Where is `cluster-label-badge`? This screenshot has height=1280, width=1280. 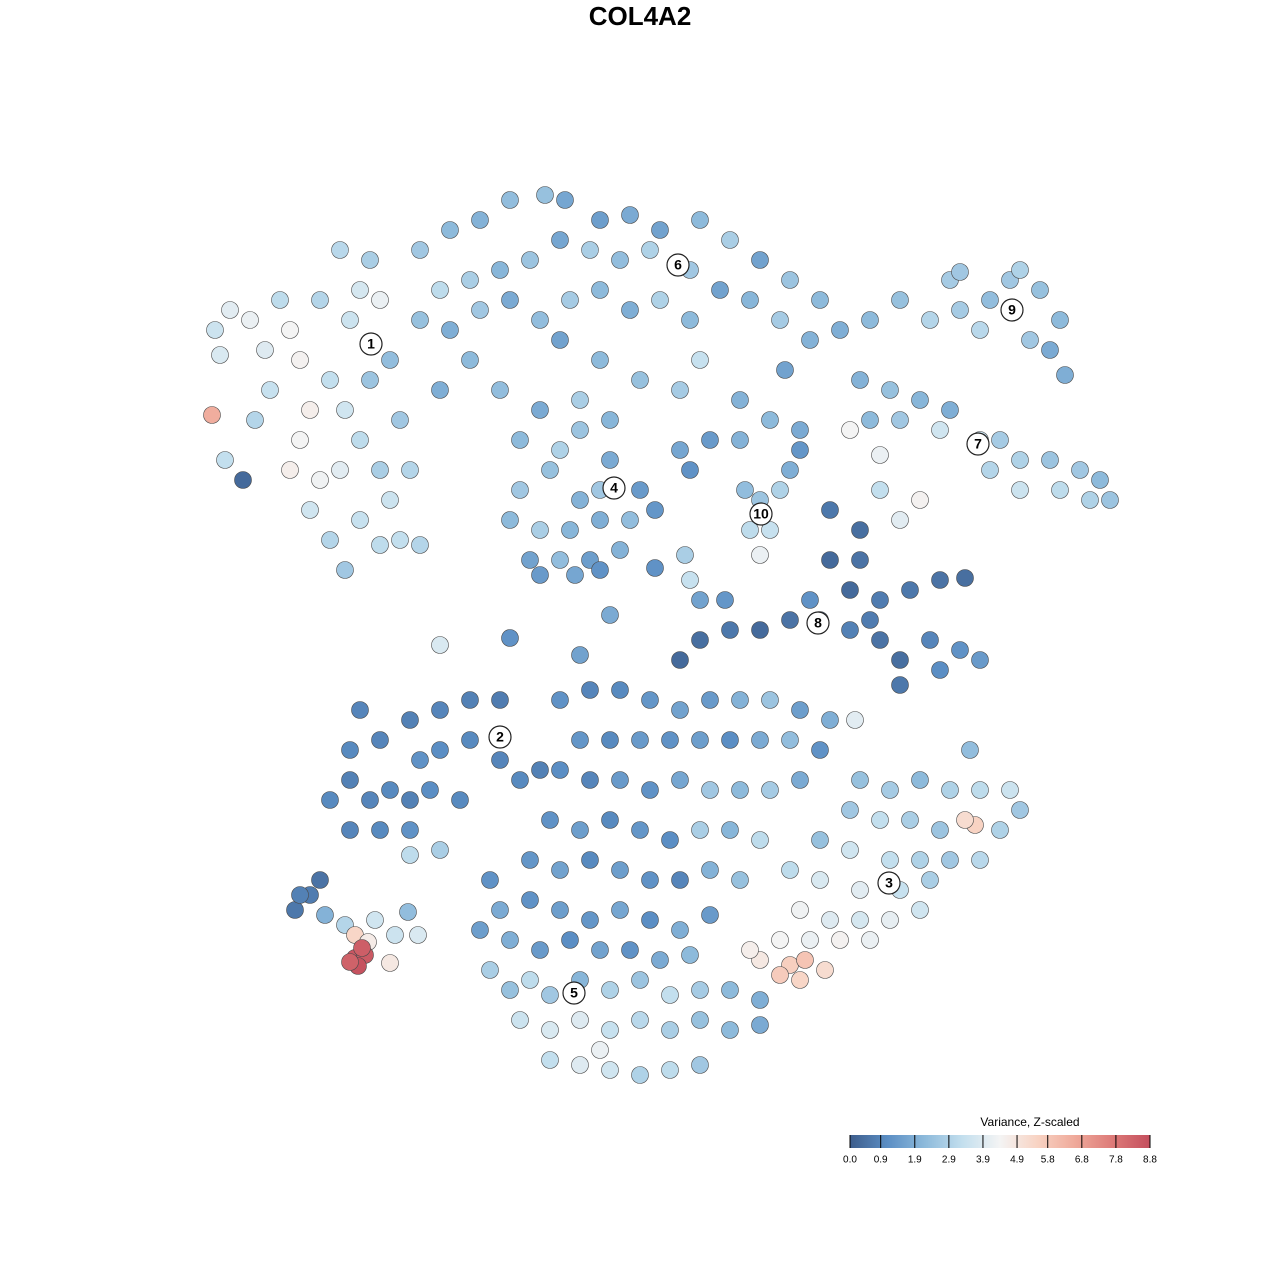 cluster-label-badge is located at coordinates (371, 344).